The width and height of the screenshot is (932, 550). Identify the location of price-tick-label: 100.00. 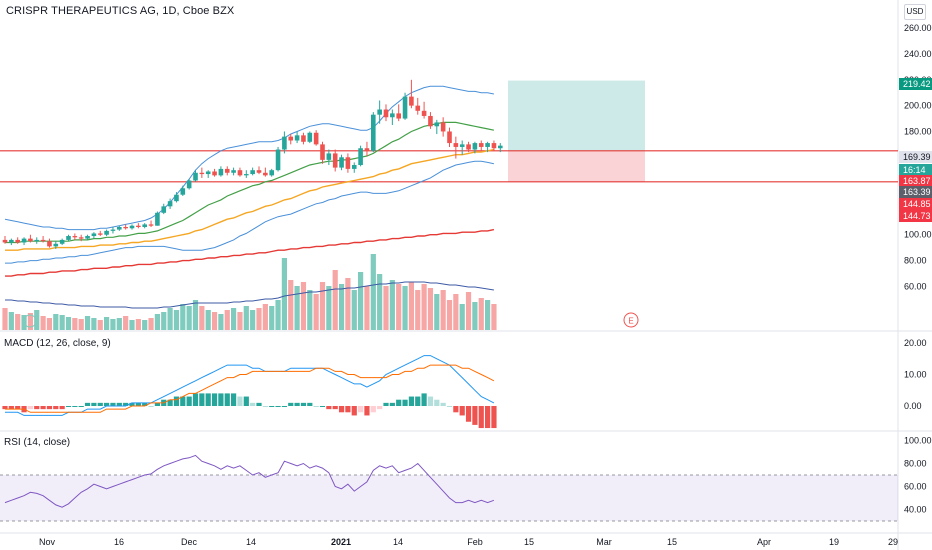
(918, 235).